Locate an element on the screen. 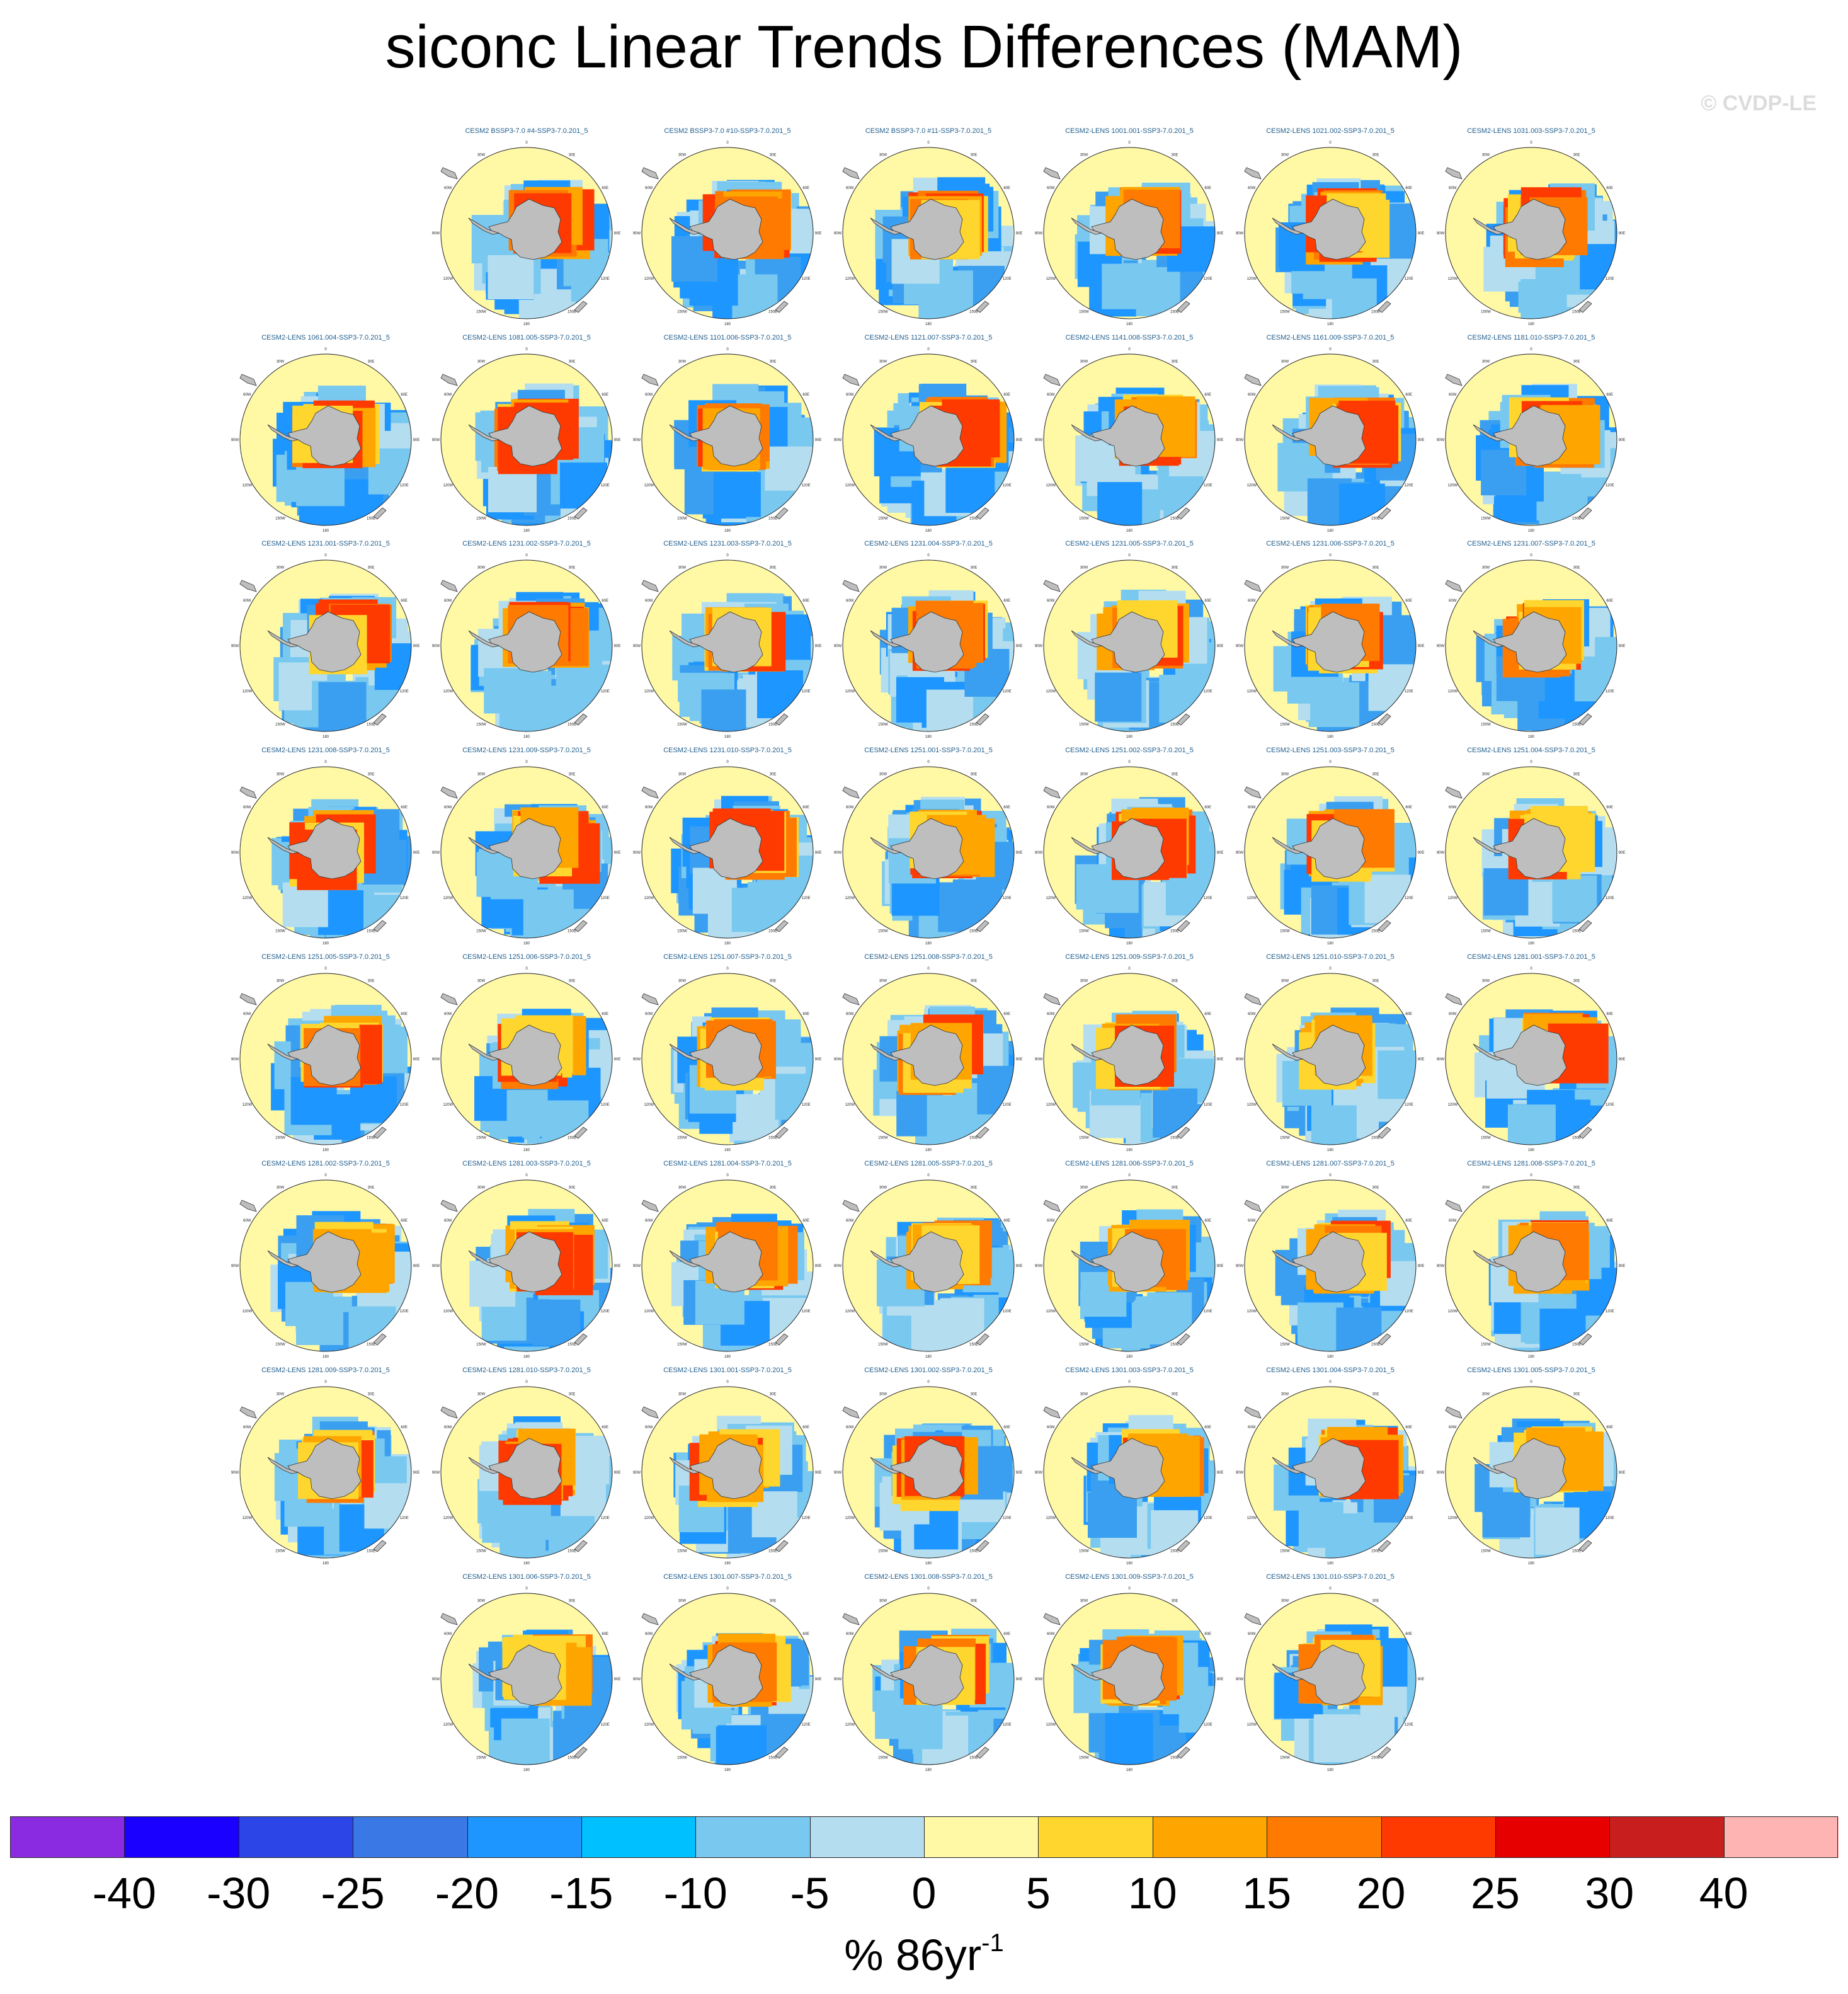 This screenshot has width=1848, height=1994. colorbar is located at coordinates (924, 1837).